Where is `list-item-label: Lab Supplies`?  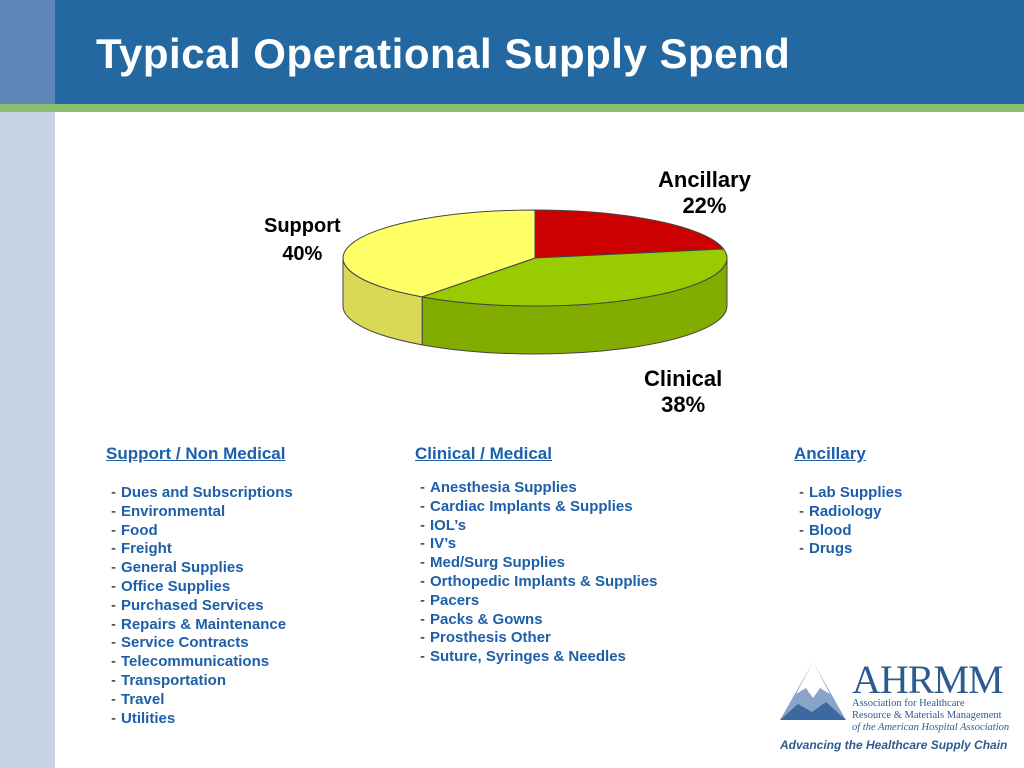 list-item-label: Lab Supplies is located at coordinates (856, 492).